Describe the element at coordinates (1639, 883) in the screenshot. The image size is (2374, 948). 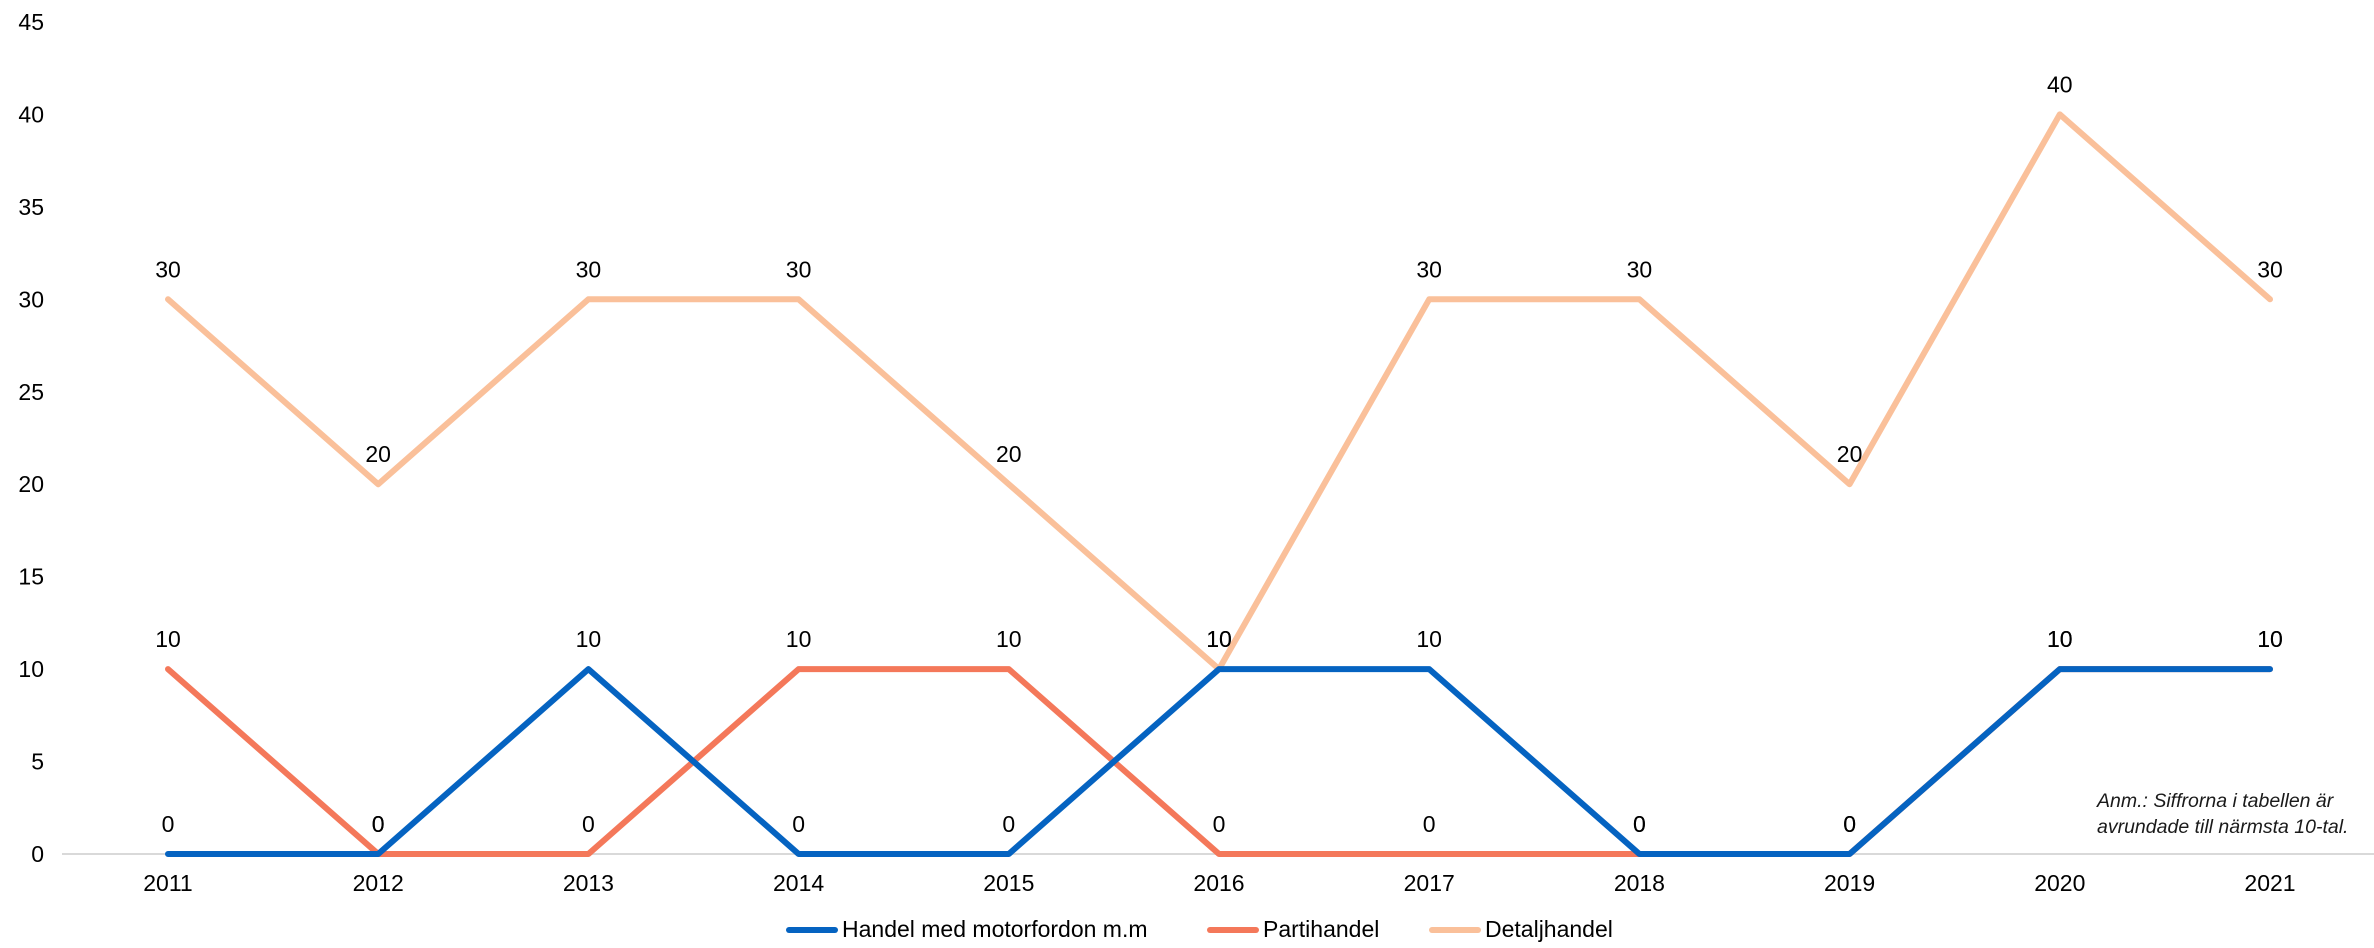
I see `x-tick-label: 2018` at that location.